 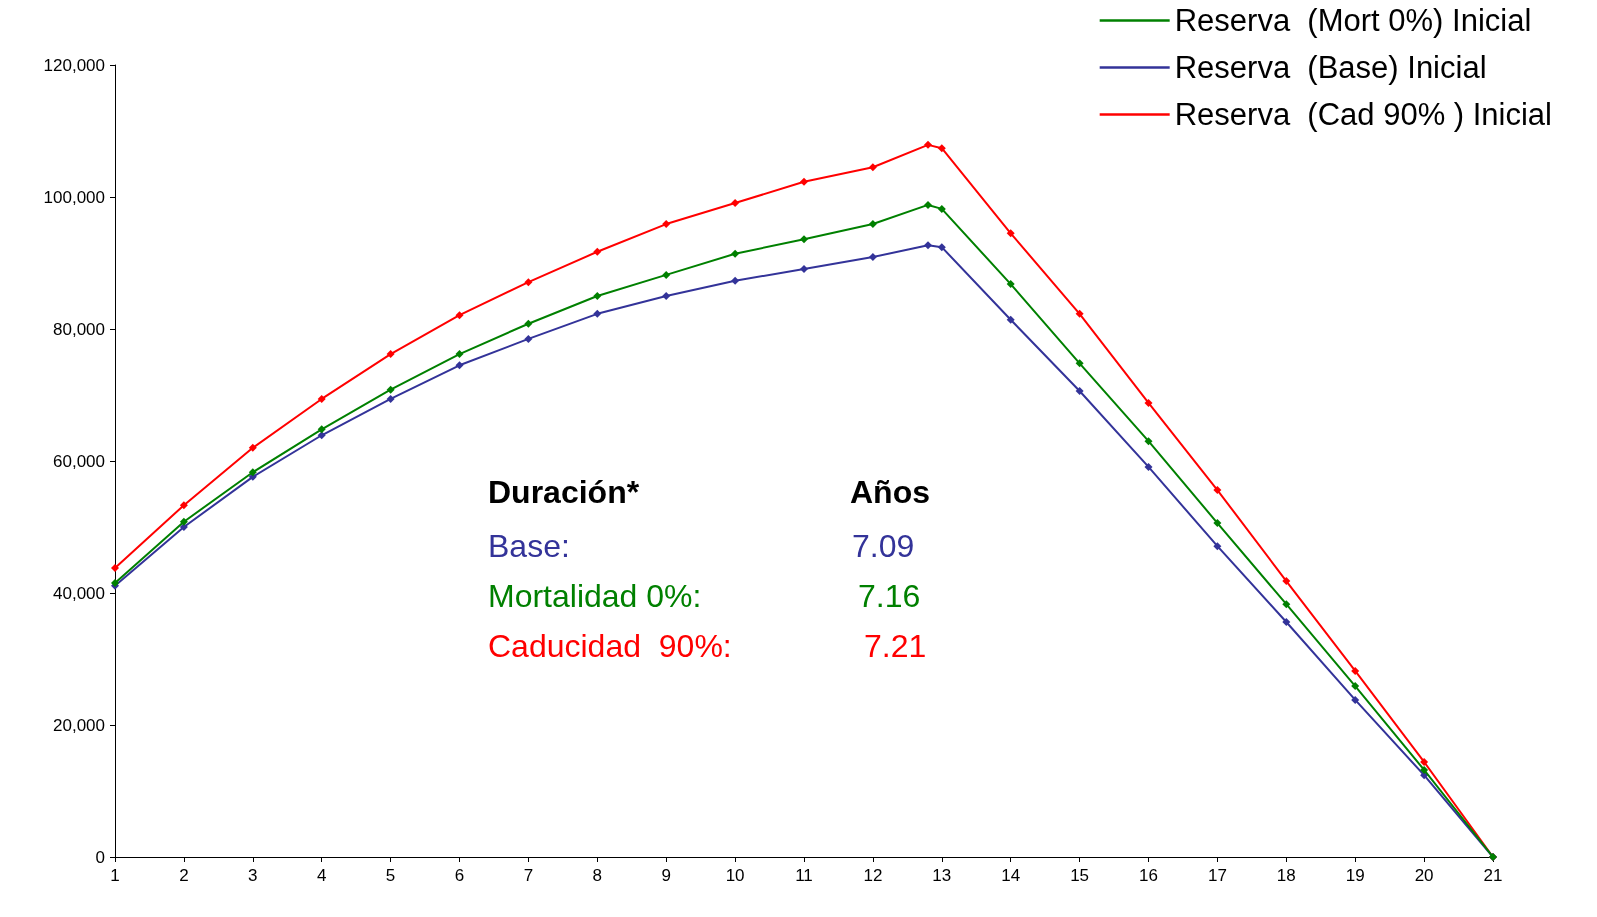 What do you see at coordinates (74, 65) in the screenshot?
I see `y-tick-label: 120,000` at bounding box center [74, 65].